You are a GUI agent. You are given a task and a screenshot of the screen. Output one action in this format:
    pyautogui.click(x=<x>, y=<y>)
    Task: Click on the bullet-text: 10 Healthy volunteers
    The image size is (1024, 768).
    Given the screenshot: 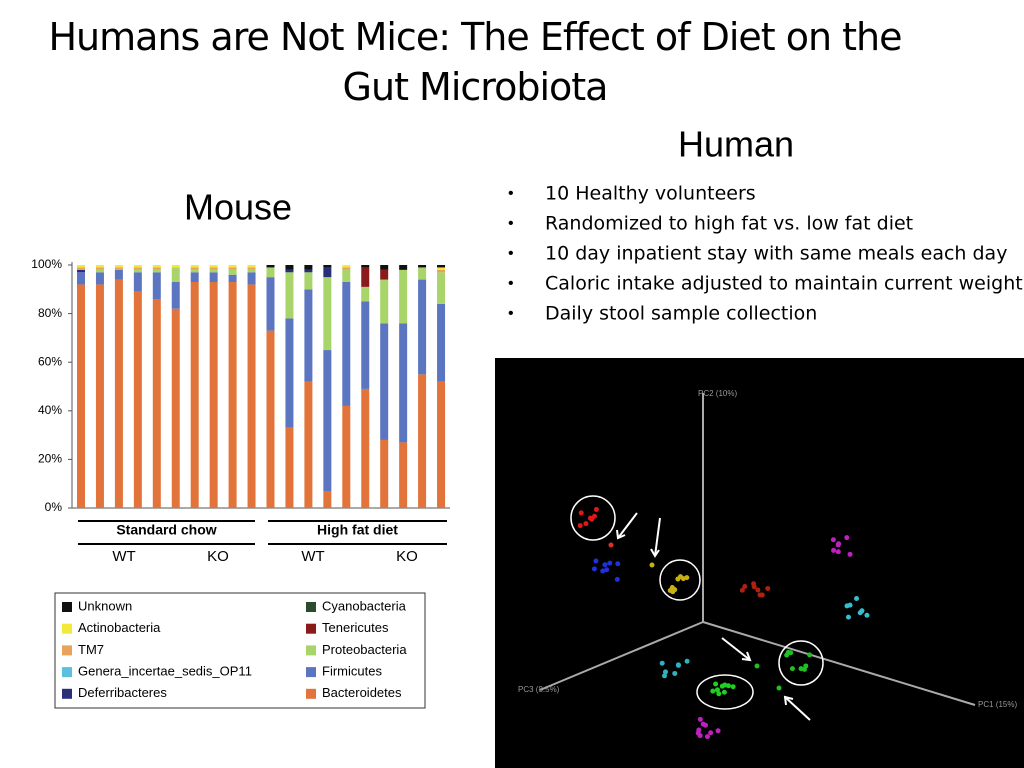 What is the action you would take?
    pyautogui.click(x=650, y=194)
    